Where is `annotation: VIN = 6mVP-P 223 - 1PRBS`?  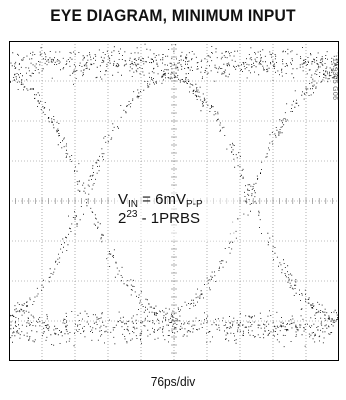 annotation: VIN = 6mVP-P 223 - 1PRBS is located at coordinates (174, 214).